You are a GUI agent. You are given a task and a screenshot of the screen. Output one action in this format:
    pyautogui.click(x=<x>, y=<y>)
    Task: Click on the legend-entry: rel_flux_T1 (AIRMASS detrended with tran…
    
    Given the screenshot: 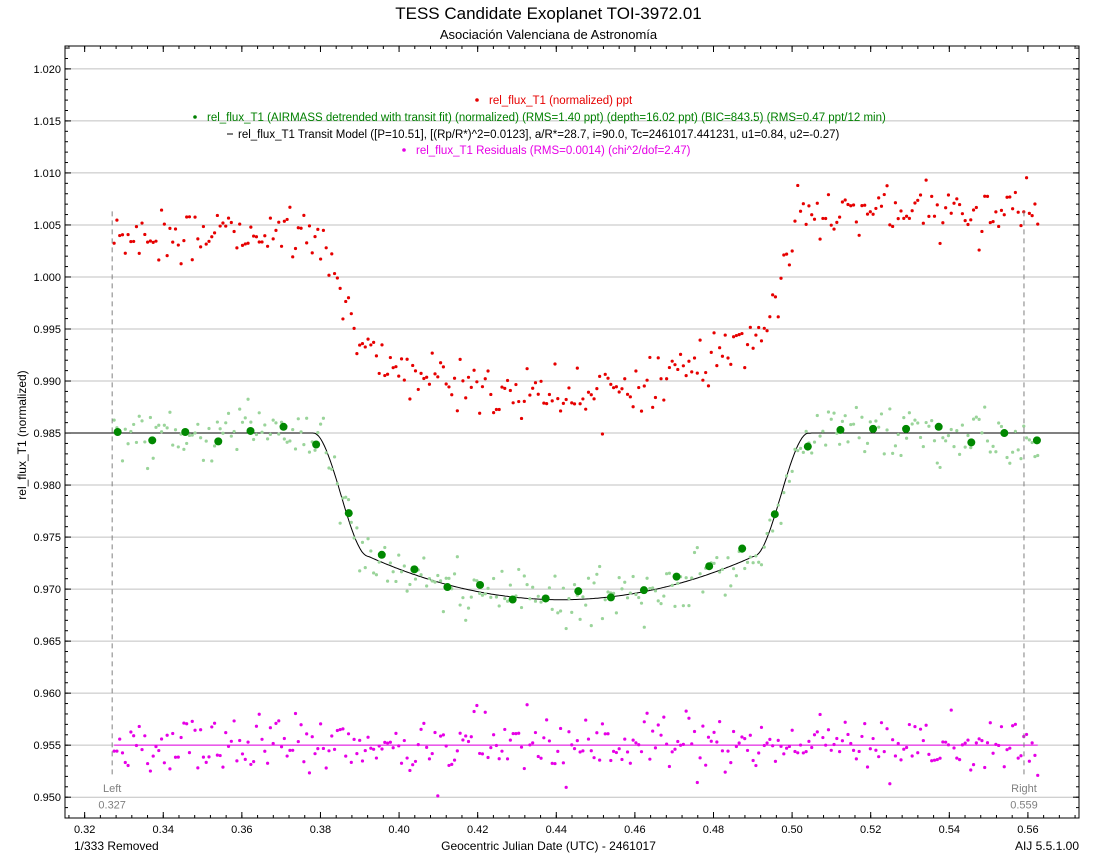 What is the action you would take?
    pyautogui.click(x=546, y=118)
    